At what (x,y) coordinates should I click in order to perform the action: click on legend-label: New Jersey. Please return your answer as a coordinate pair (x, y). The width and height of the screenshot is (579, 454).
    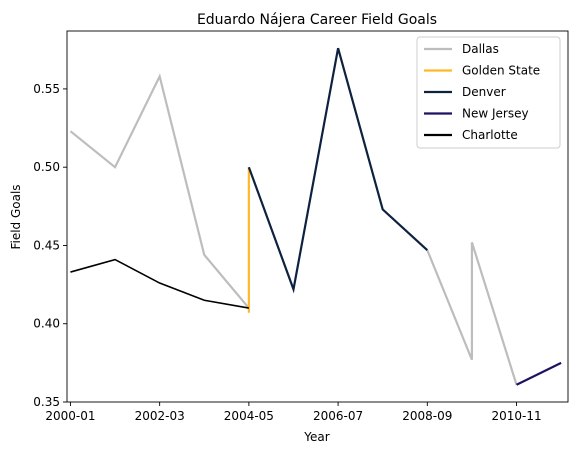
    Looking at the image, I should click on (495, 114).